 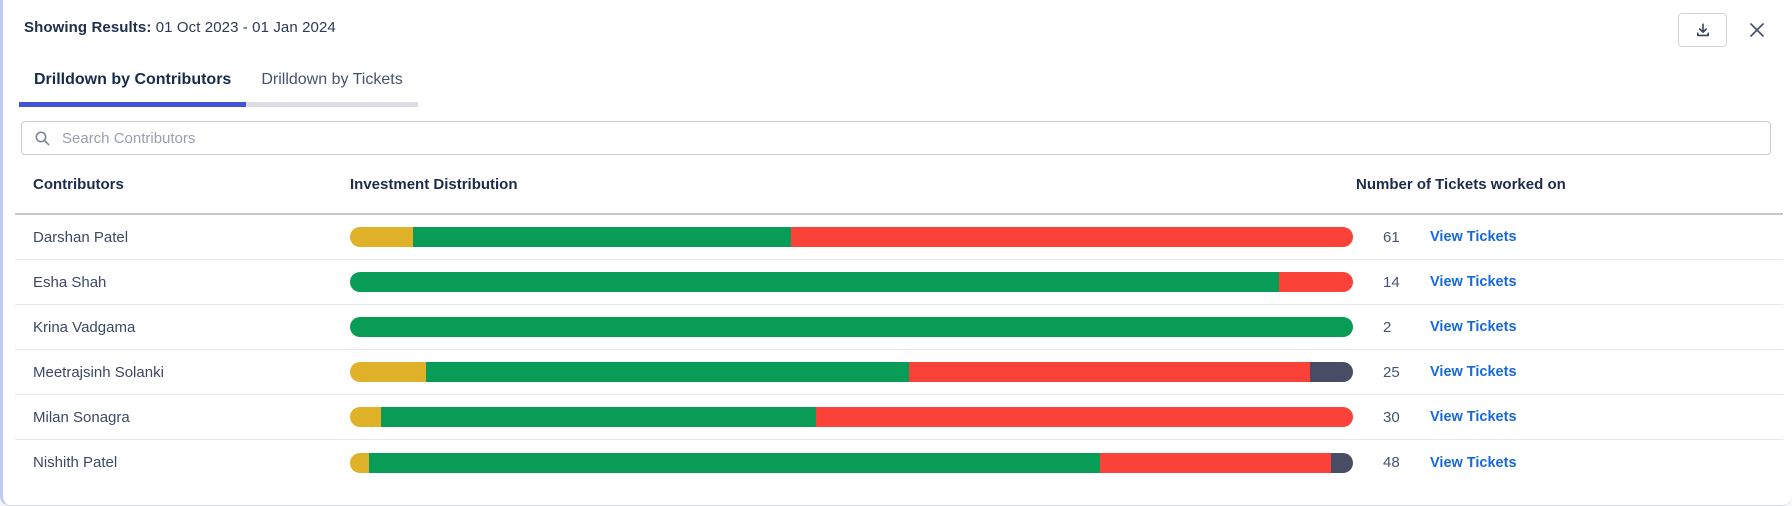 I want to click on tickets-cell: 48 View Tickets, so click(x=1568, y=462).